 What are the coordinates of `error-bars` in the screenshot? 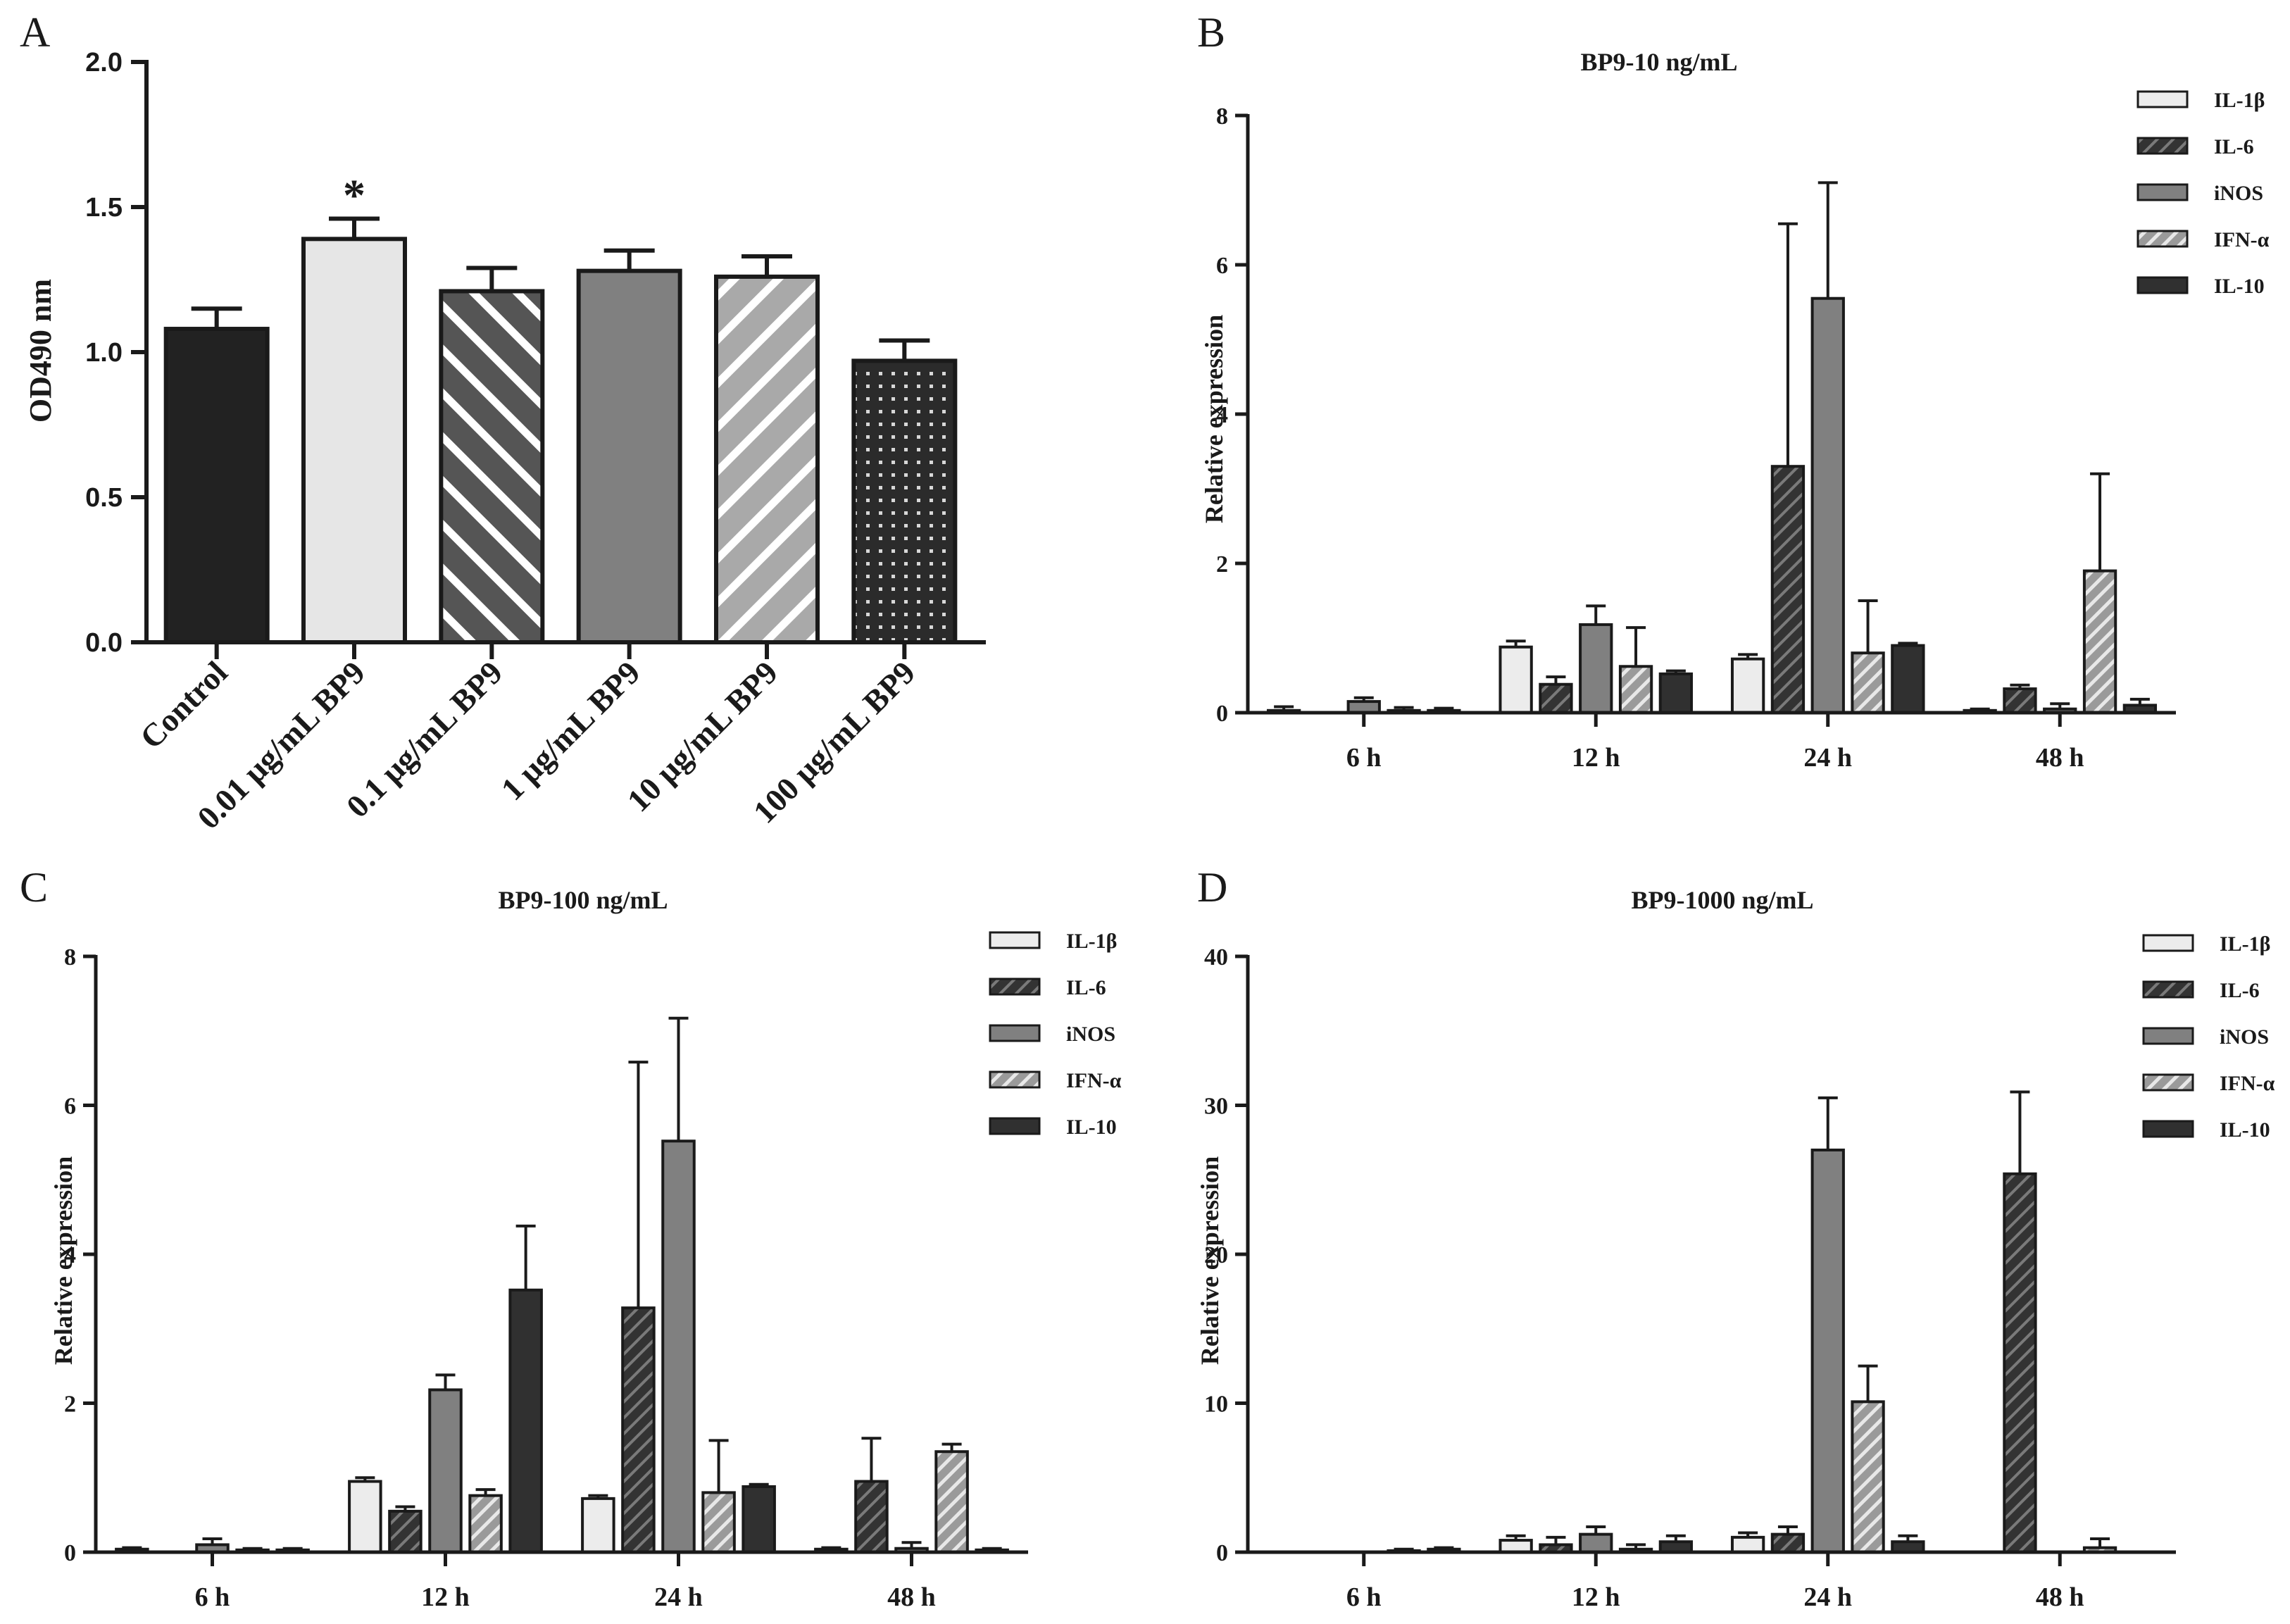 It's located at (560, 288).